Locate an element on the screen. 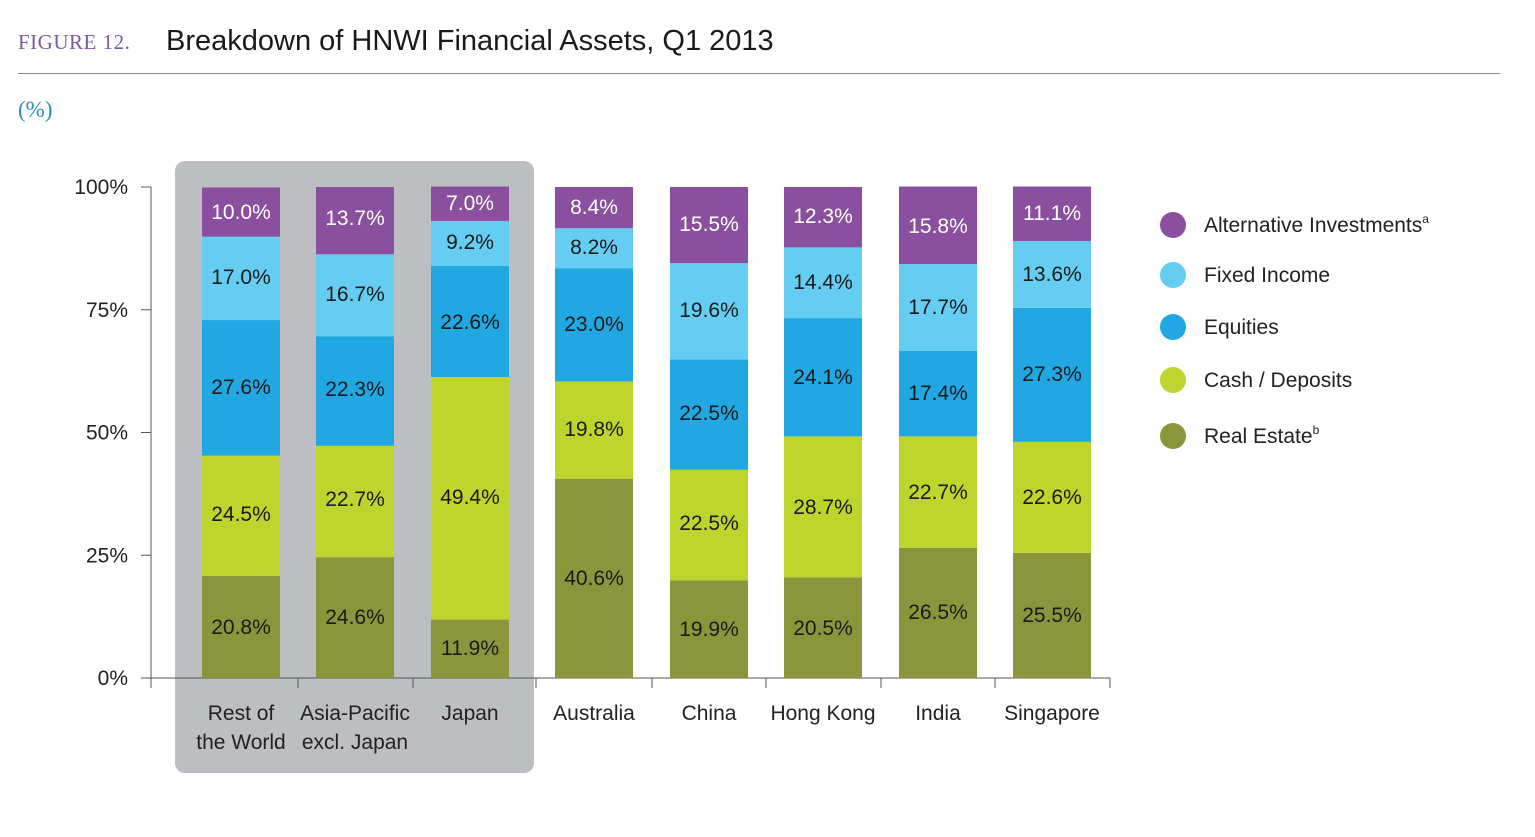 The width and height of the screenshot is (1535, 837). data-label-fixed-income: 17.7% is located at coordinates (938, 307).